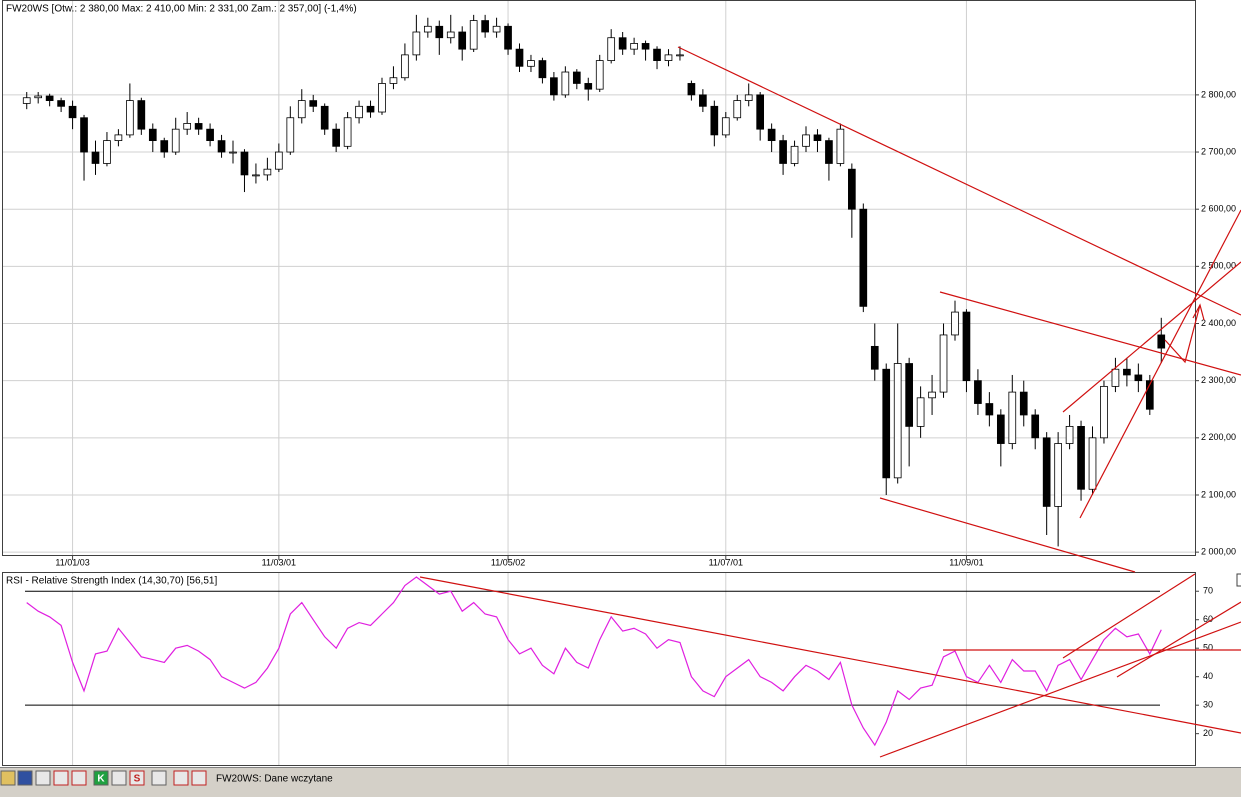 This screenshot has width=1241, height=802. I want to click on y-tick-label: 30, so click(1208, 705).